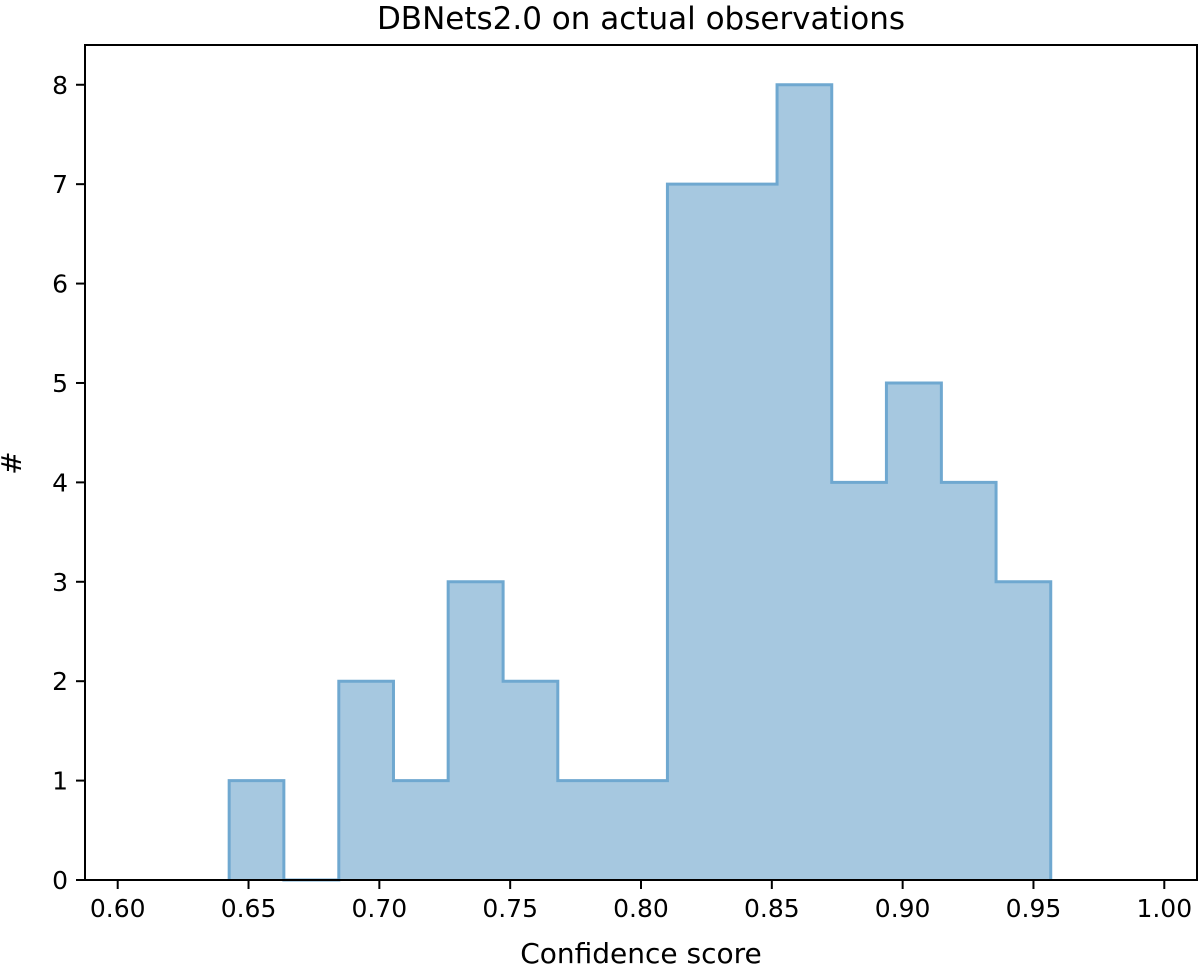 The height and width of the screenshot is (968, 1200). Describe the element at coordinates (60, 681) in the screenshot. I see `y-tick-label-2: 2` at that location.